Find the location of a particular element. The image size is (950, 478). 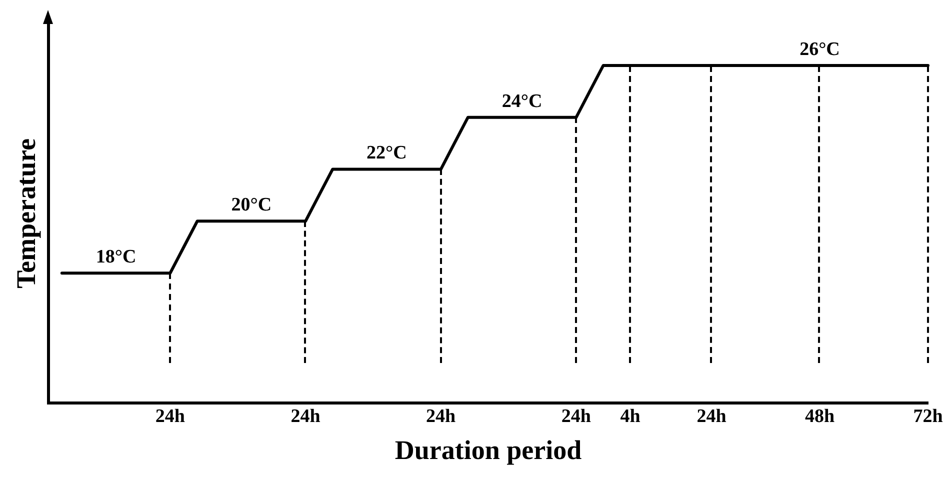

x-tick-label: 72h is located at coordinates (928, 417).